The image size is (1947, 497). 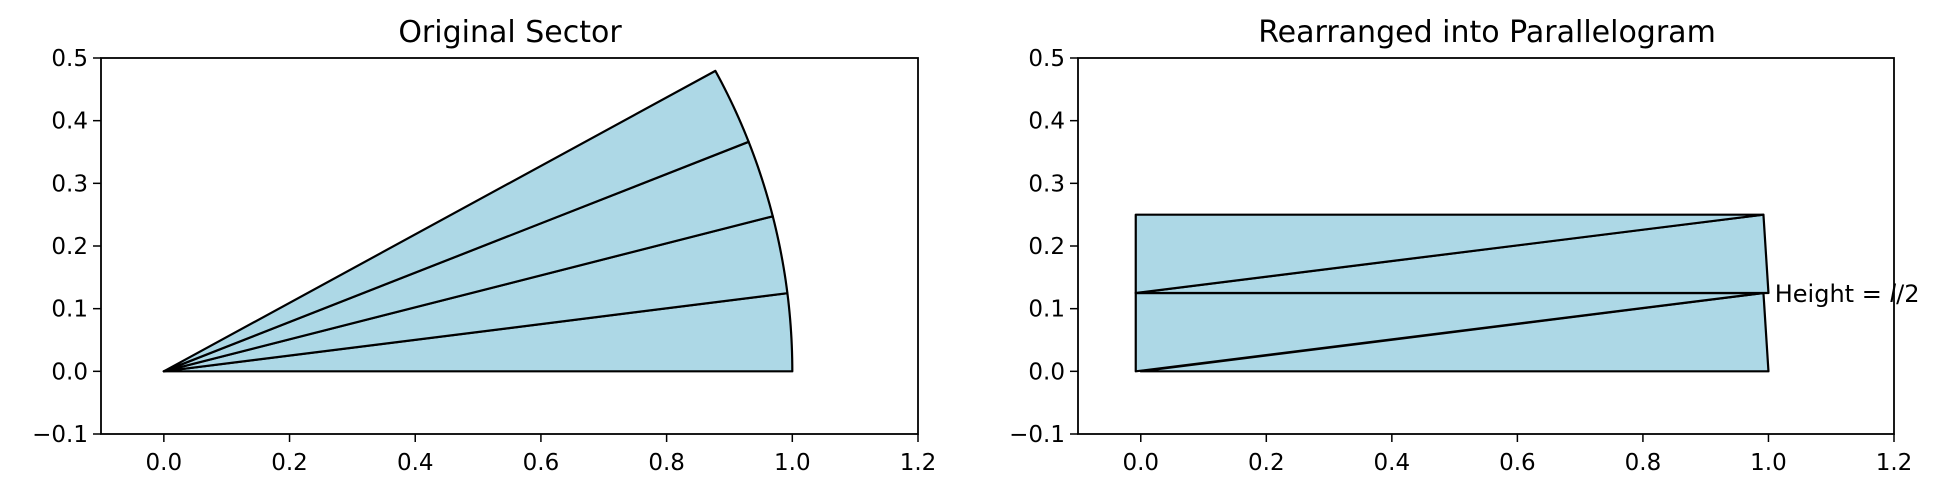 I want to click on shapes, so click(x=1452, y=293).